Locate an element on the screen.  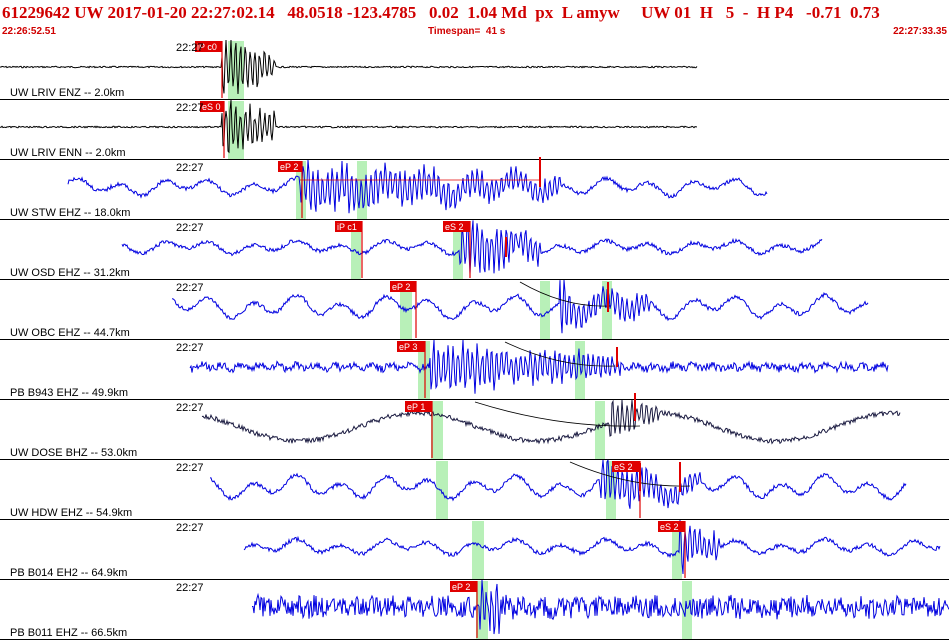
station-label: PB B011 EHZ -- 66.5km is located at coordinates (68, 633).